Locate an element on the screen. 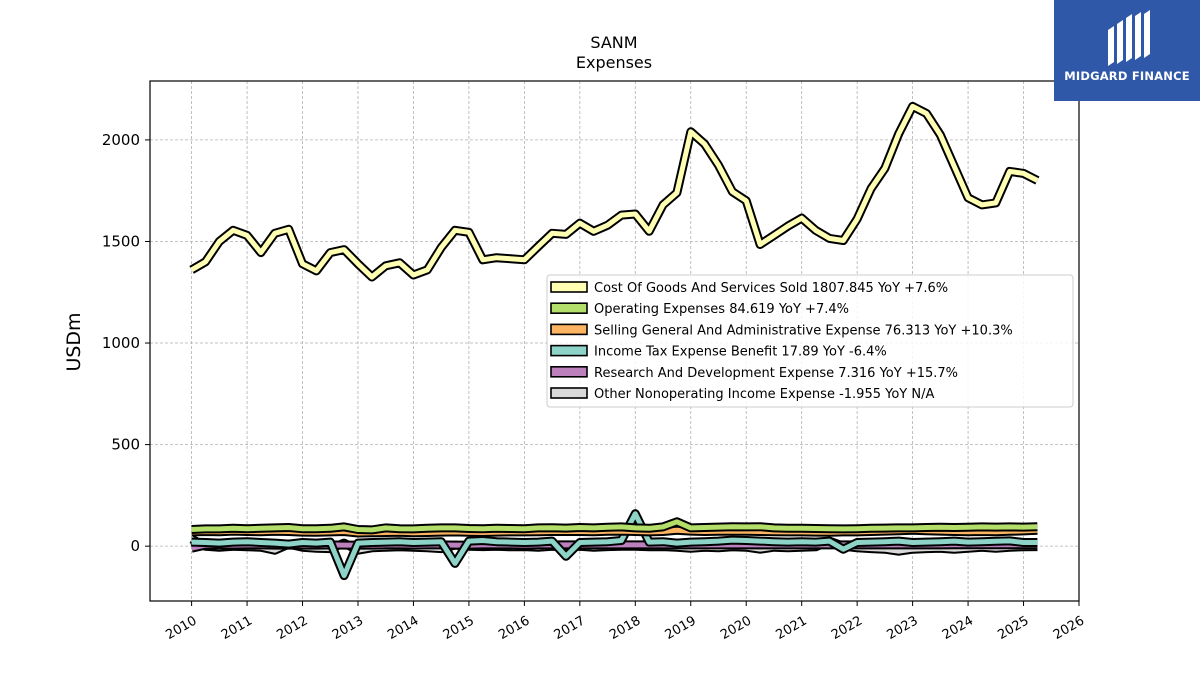 This screenshot has height=675, width=1200. x-tick-label: 2022 is located at coordinates (847, 628).